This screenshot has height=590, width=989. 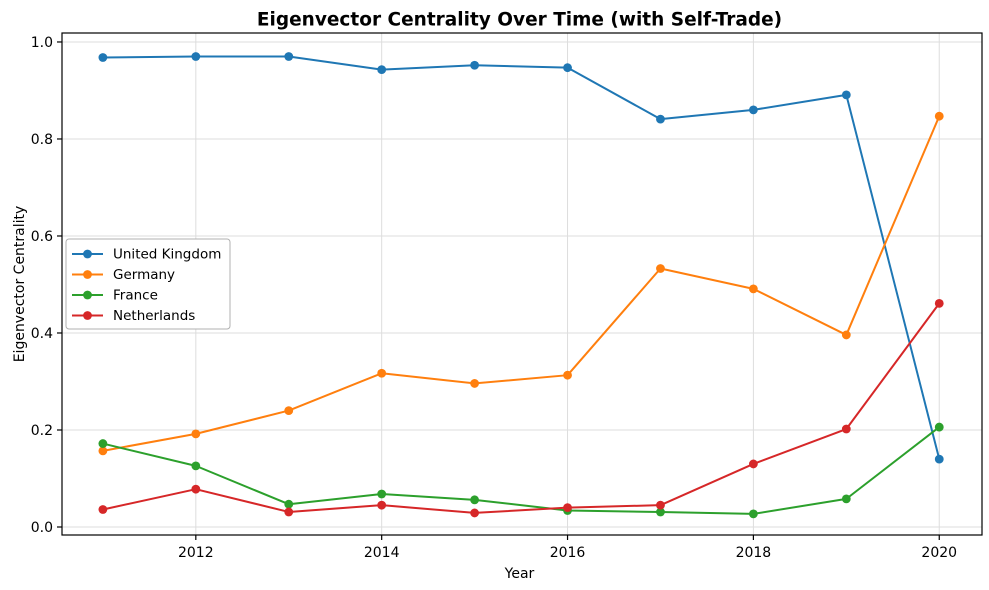 What do you see at coordinates (519, 574) in the screenshot?
I see `x-axis-label: Year` at bounding box center [519, 574].